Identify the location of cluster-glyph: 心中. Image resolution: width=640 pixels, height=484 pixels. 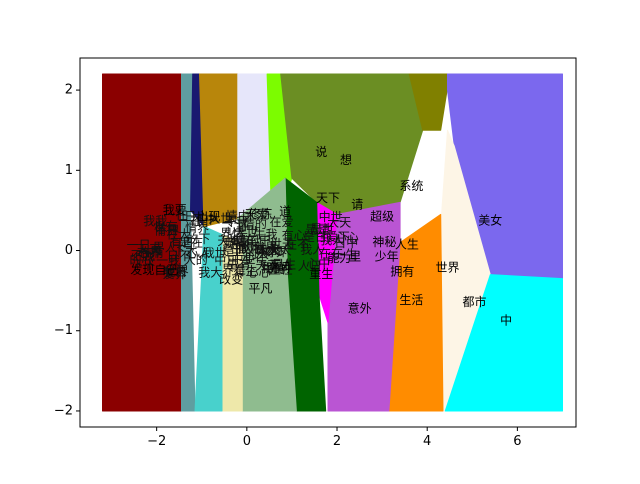
(318, 262).